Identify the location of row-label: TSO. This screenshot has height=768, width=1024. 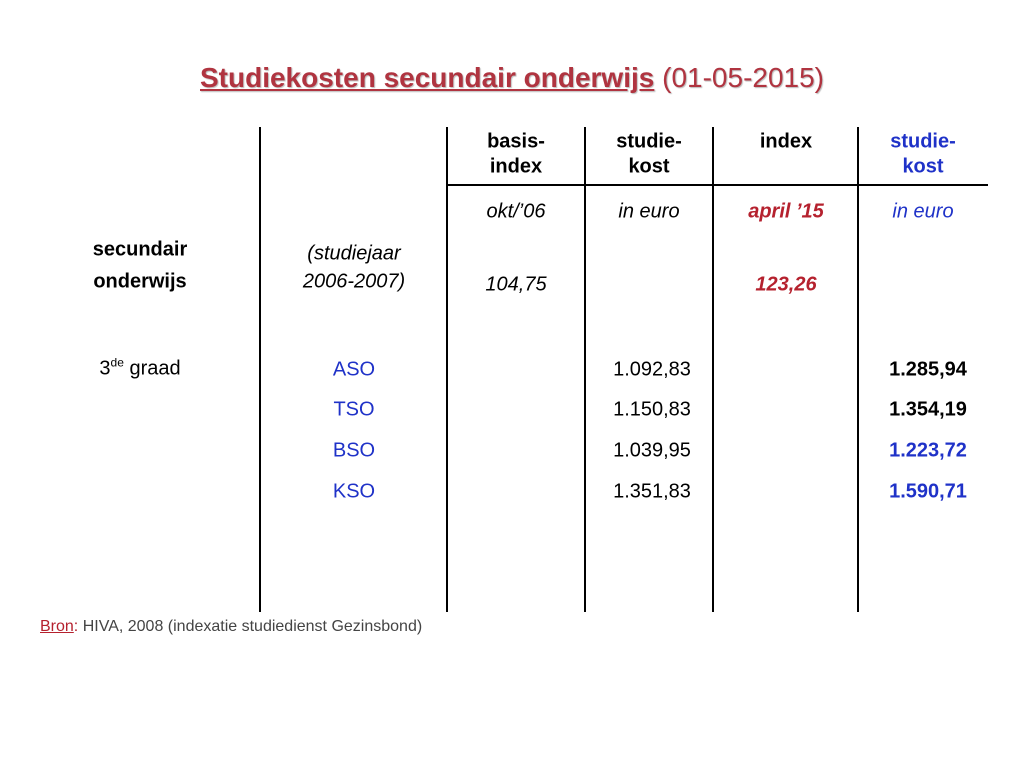
(354, 409).